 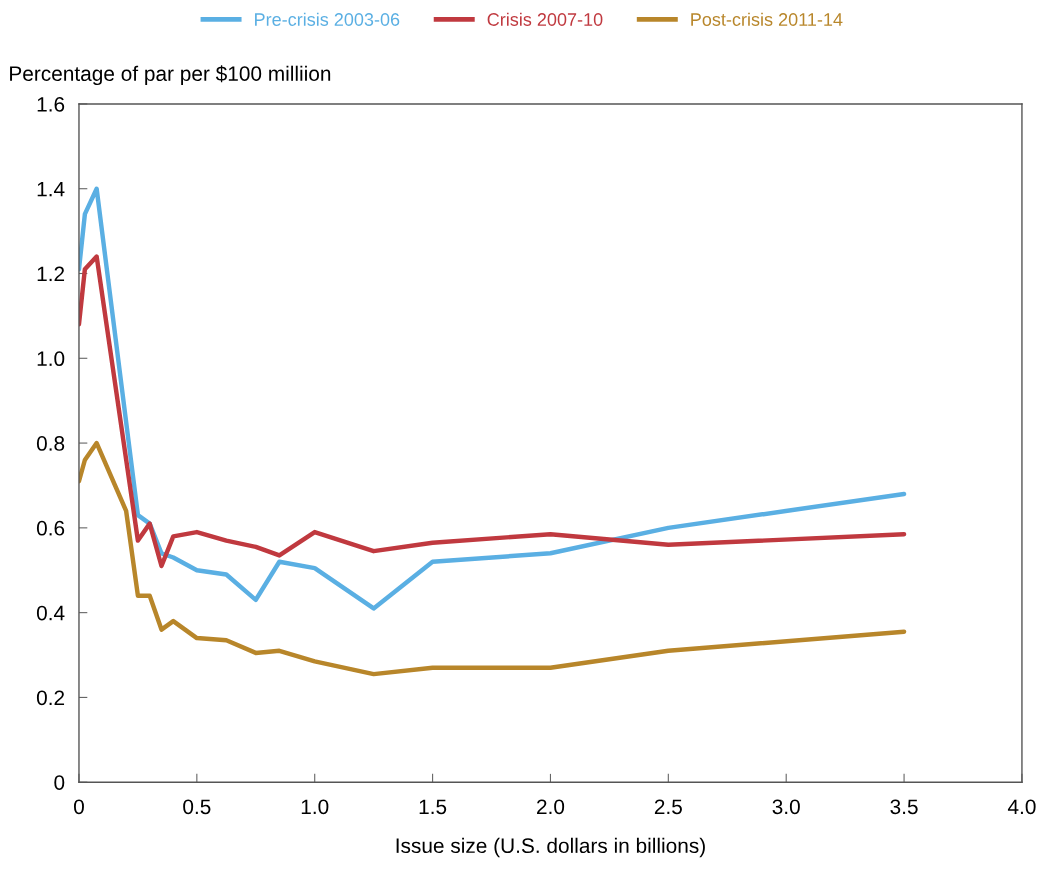 What do you see at coordinates (78, 807) in the screenshot?
I see `x-tick-label: 0` at bounding box center [78, 807].